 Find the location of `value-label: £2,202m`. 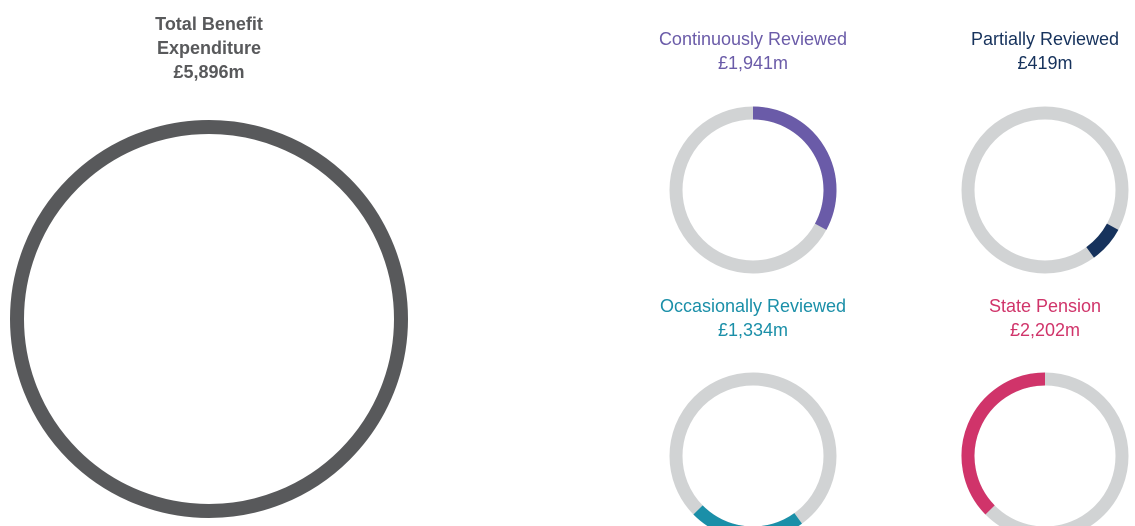

value-label: £2,202m is located at coordinates (1045, 330).